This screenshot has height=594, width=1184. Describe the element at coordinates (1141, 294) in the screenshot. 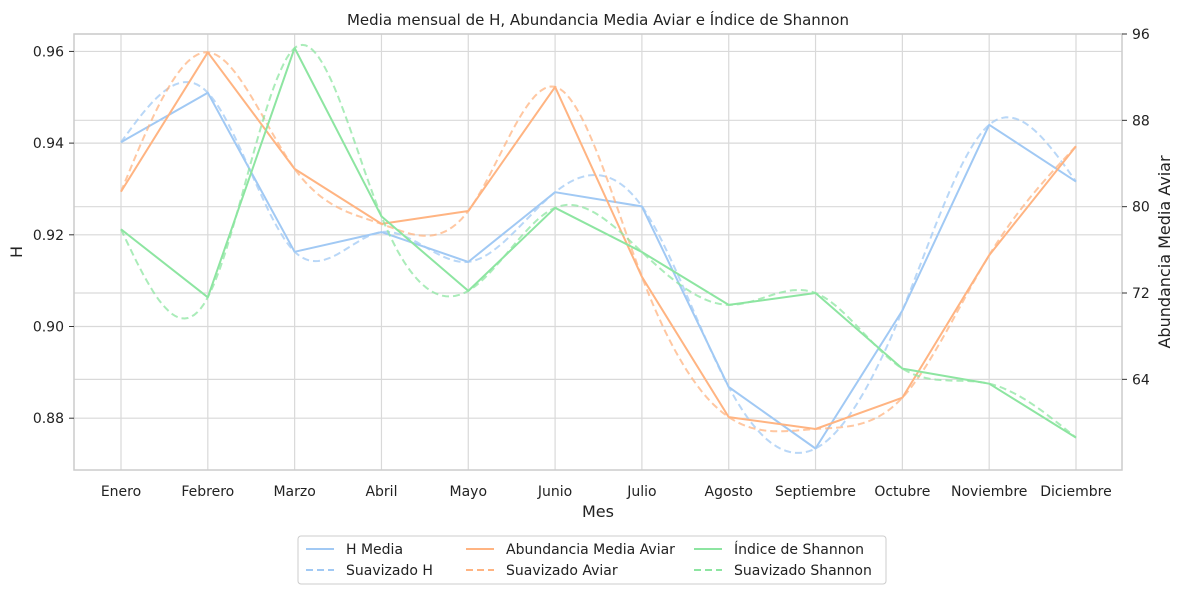

I see `y-right-tick-label: 72` at that location.